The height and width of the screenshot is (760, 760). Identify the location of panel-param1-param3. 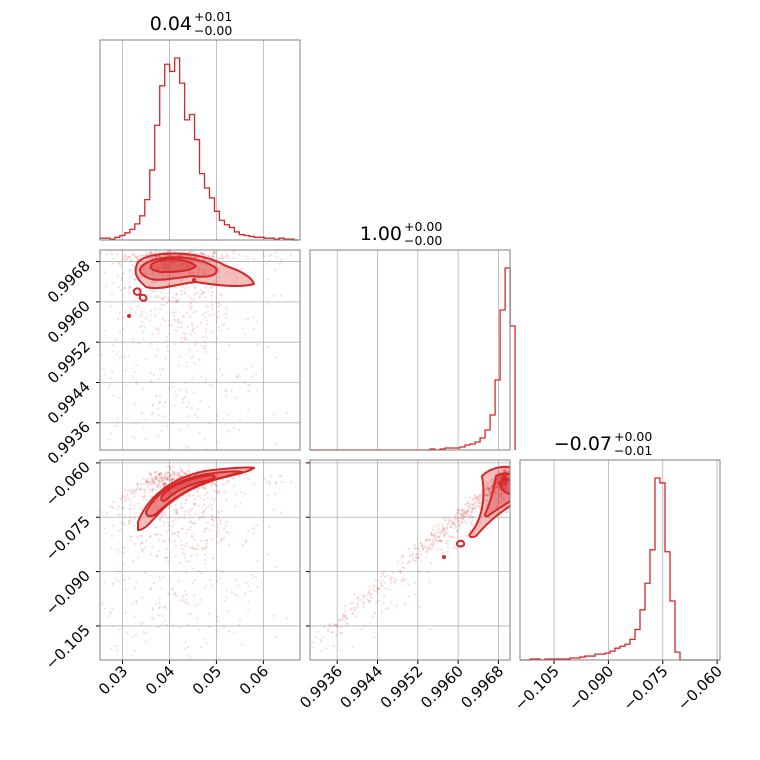
(200, 560).